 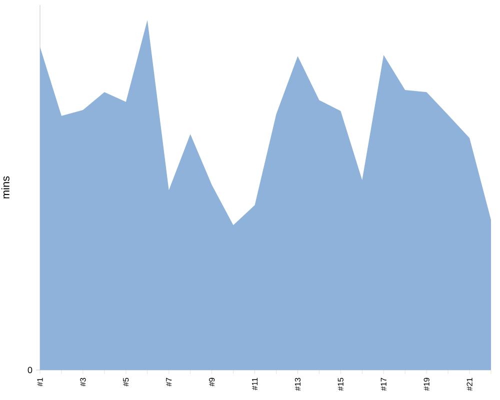 I want to click on y-axis-title: mins, so click(x=5, y=187).